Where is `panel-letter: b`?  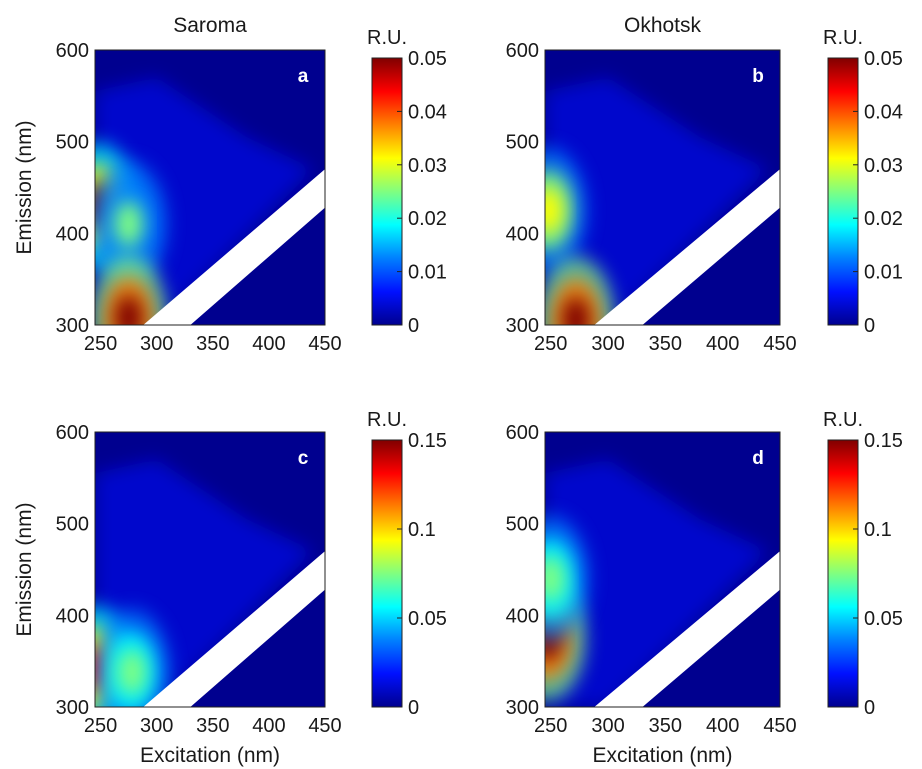 panel-letter: b is located at coordinates (758, 76).